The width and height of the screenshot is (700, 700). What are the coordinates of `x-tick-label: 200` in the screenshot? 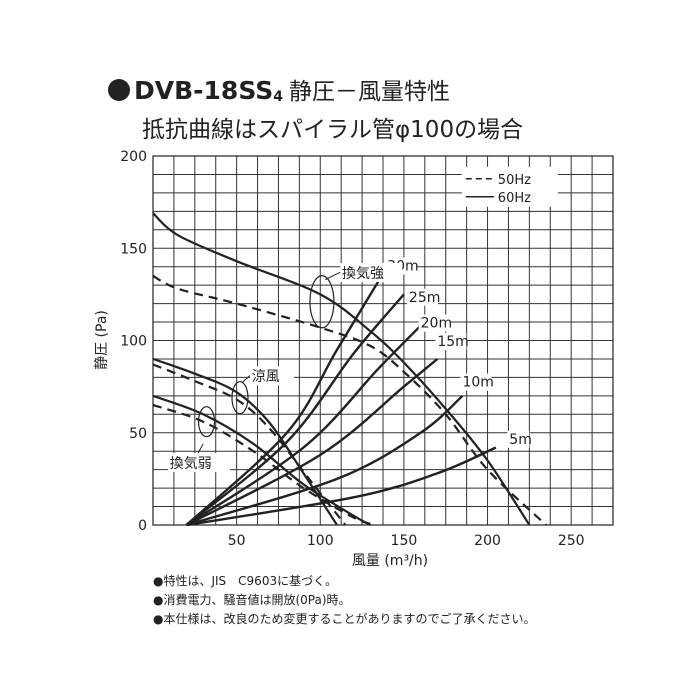 It's located at (487, 541).